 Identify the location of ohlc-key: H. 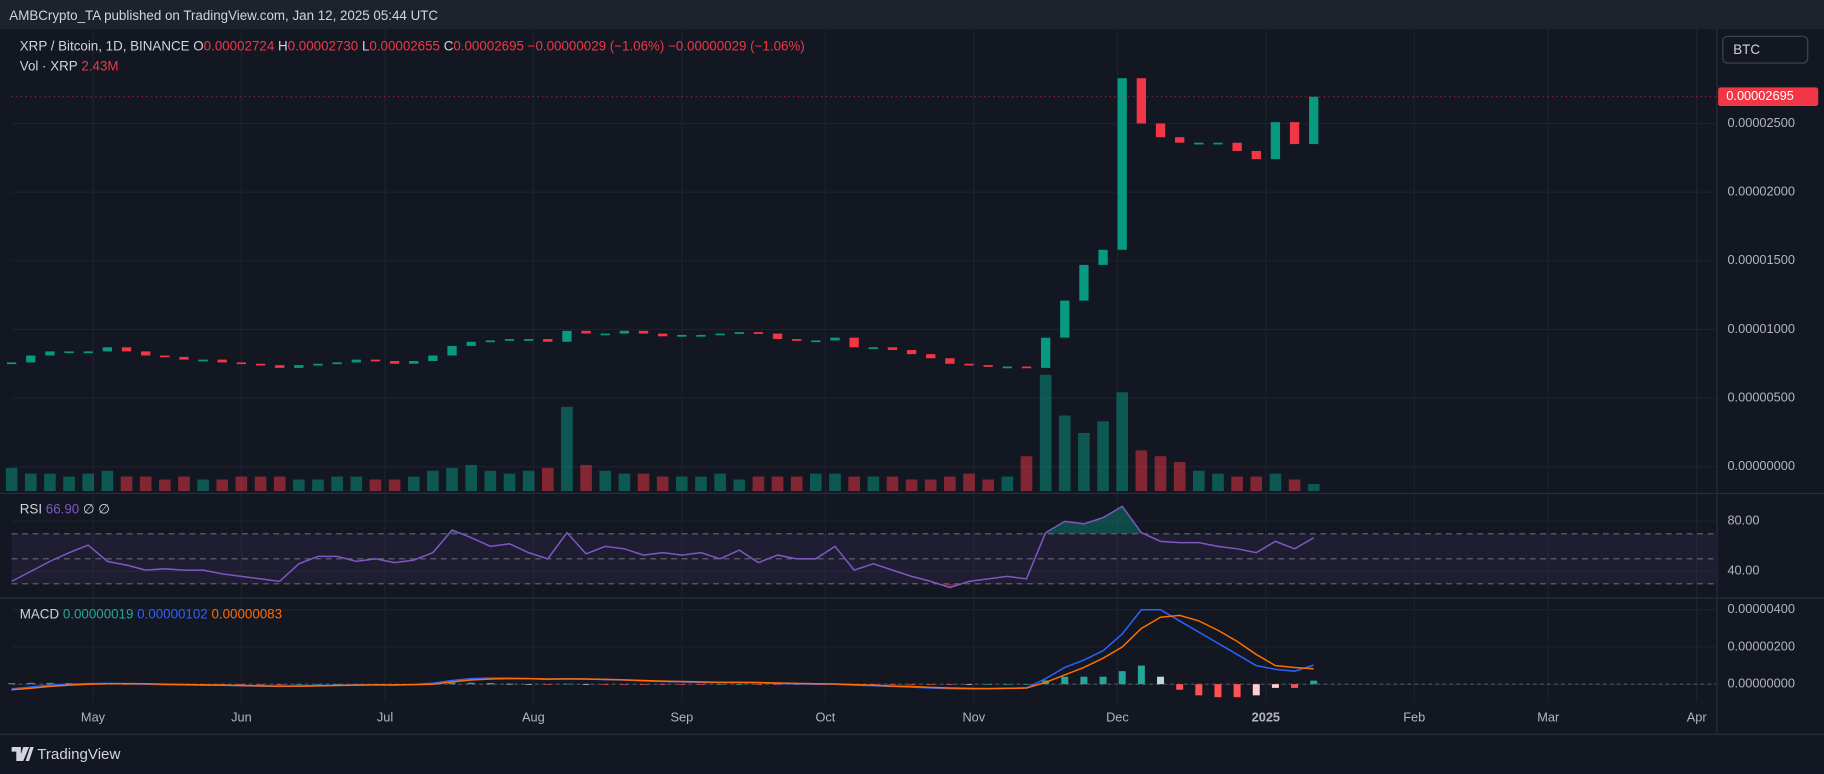
(283, 45).